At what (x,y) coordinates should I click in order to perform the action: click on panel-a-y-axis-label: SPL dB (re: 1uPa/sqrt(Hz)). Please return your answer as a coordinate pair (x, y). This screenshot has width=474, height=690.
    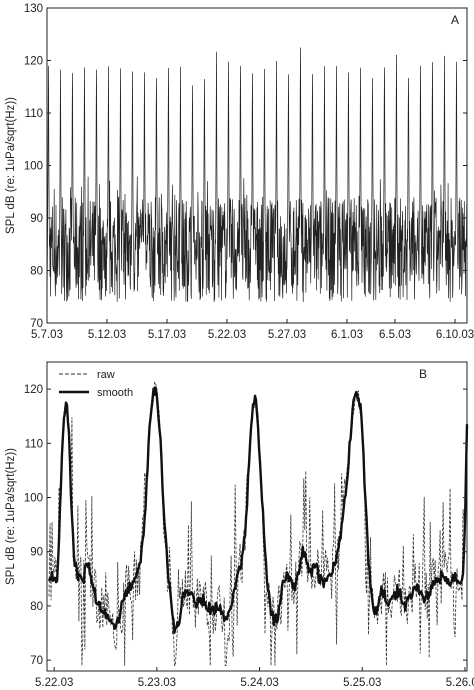
    Looking at the image, I should click on (11, 165).